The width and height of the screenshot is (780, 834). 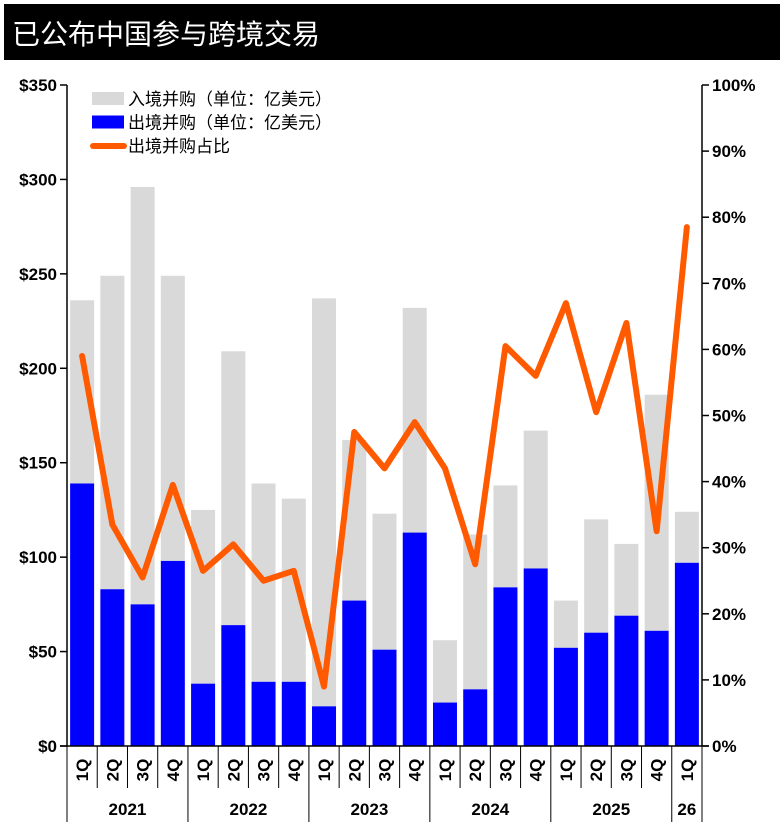 What do you see at coordinates (38, 179) in the screenshot?
I see `y-tick-label: $300` at bounding box center [38, 179].